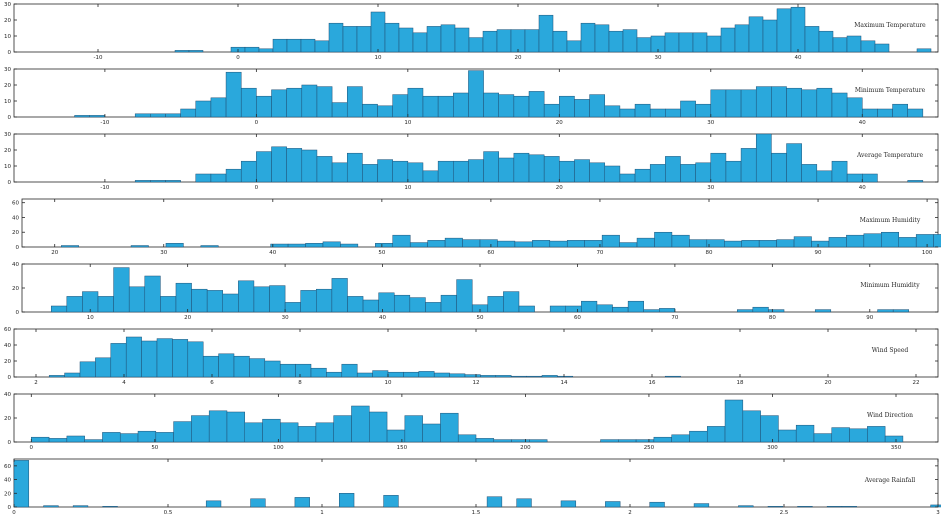 The image size is (941, 517). Describe the element at coordinates (7, 70) in the screenshot. I see `panel-2-ytick-label: 30` at that location.